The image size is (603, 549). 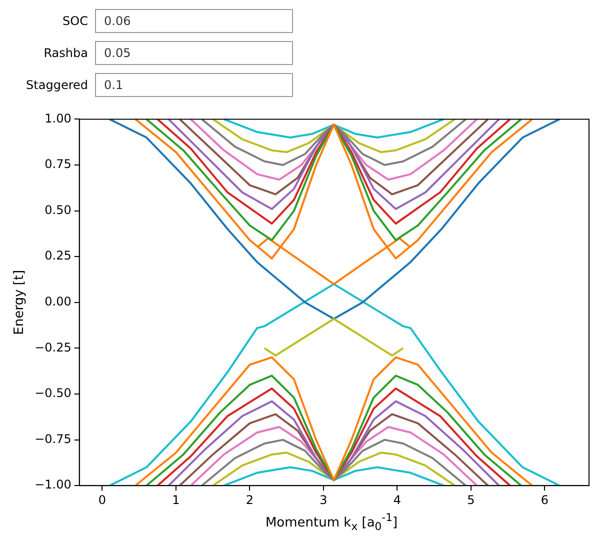 I want to click on text: Rashba, so click(x=65, y=53).